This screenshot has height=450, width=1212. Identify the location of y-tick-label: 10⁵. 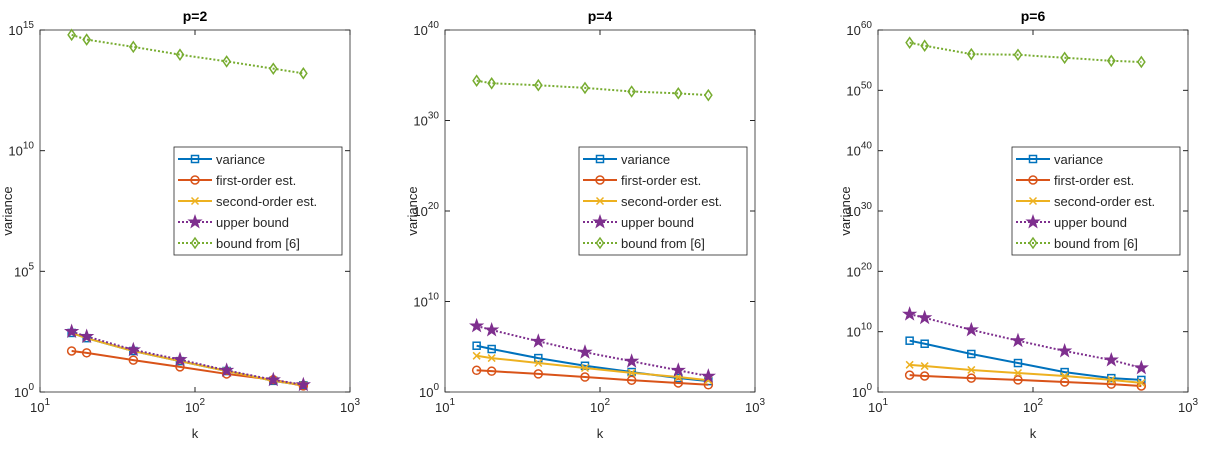
(24, 270).